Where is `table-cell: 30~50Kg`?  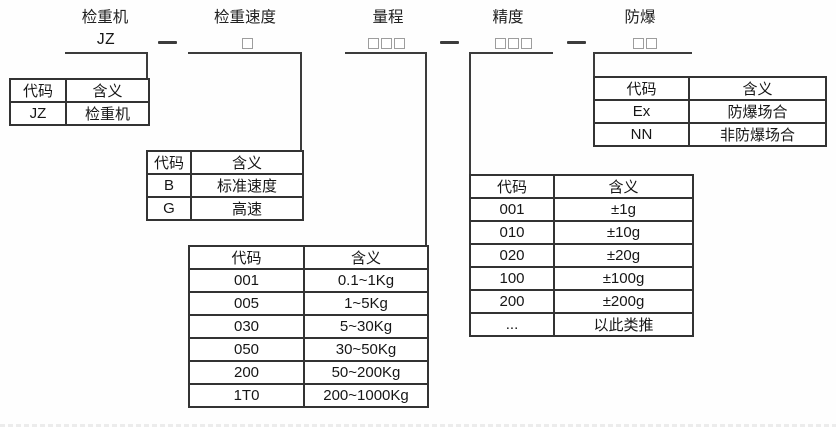 table-cell: 30~50Kg is located at coordinates (366, 349).